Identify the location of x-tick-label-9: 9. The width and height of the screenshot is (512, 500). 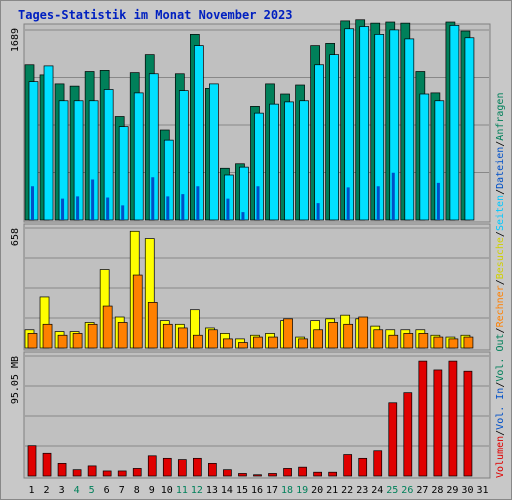
(152, 490).